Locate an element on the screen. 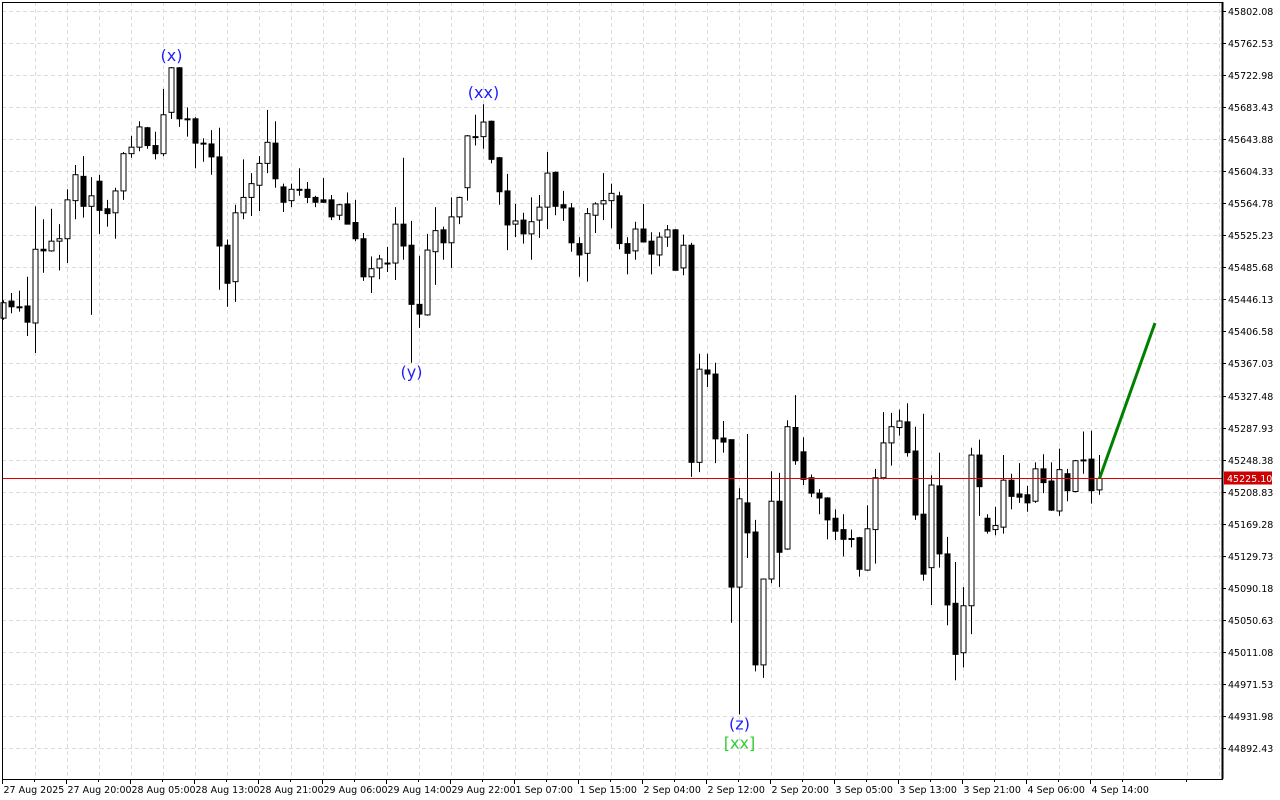 This screenshot has height=800, width=1280. y-tick-label: 45683.43 is located at coordinates (1250, 108).